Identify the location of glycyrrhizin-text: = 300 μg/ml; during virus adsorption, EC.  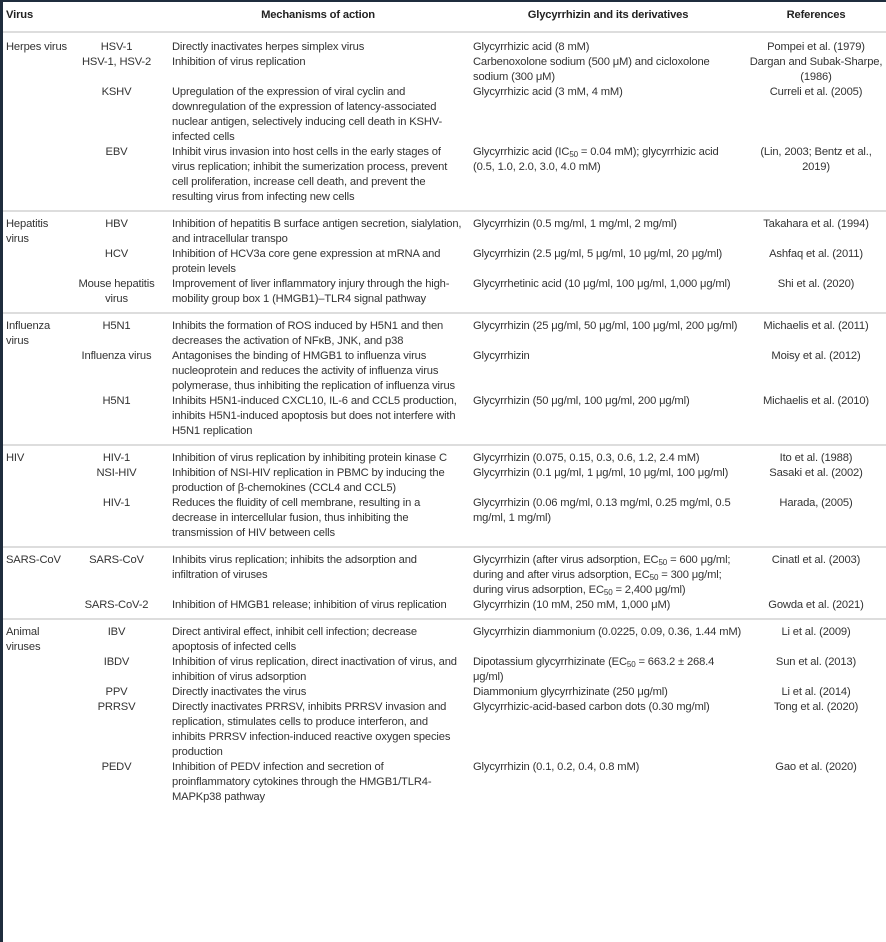
(597, 582).